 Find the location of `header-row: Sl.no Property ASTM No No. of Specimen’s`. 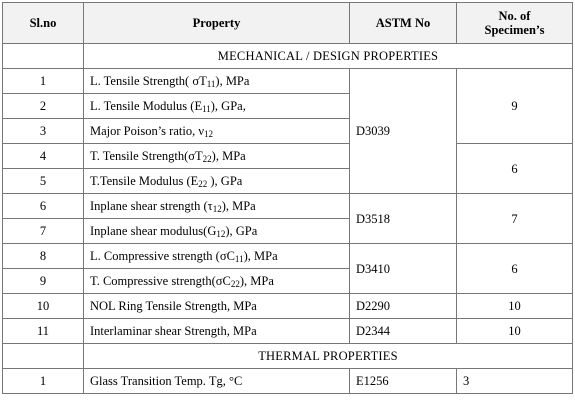

header-row: Sl.no Property ASTM No No. of Specimen’s is located at coordinates (287, 23).